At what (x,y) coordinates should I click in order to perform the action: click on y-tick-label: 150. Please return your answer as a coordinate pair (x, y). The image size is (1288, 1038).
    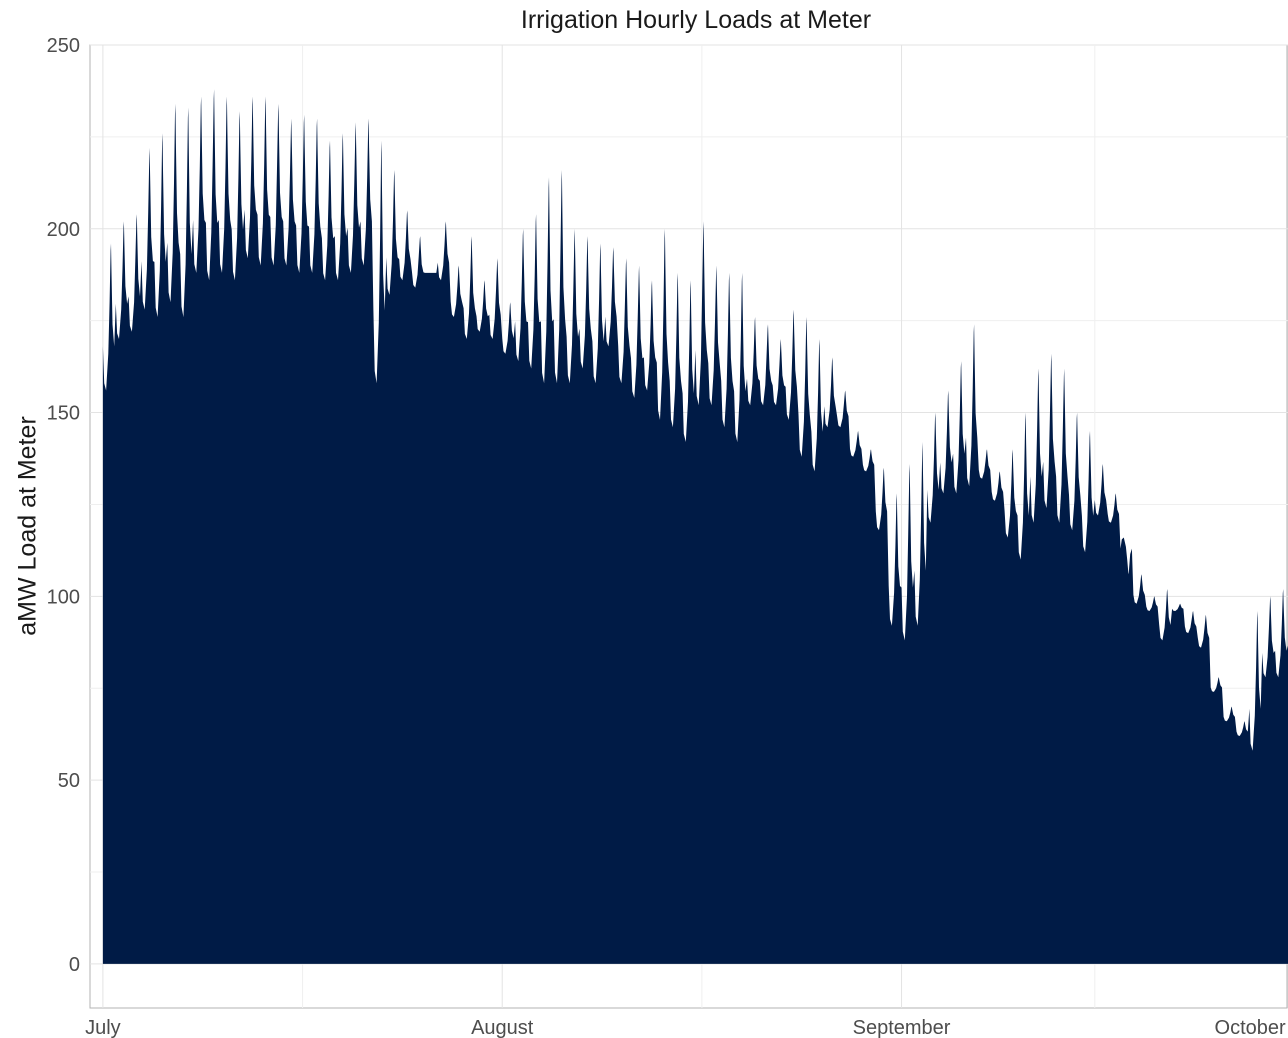
    Looking at the image, I should click on (63, 414).